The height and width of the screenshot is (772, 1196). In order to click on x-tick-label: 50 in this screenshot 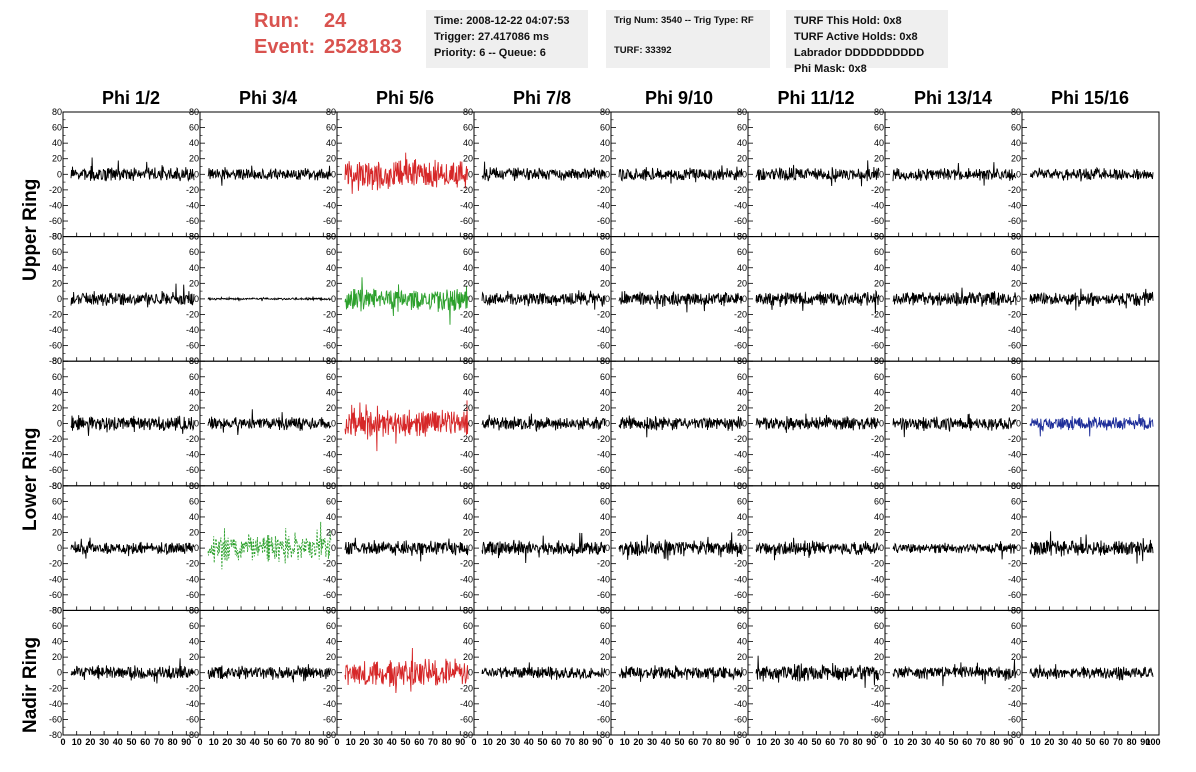, I will do `click(679, 742)`.